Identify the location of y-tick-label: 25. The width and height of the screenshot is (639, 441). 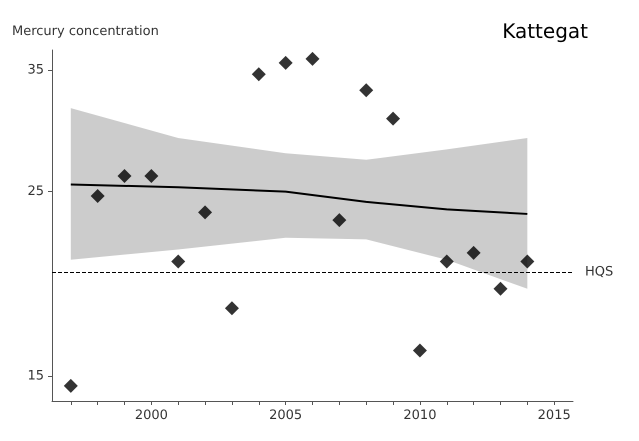
(35, 192).